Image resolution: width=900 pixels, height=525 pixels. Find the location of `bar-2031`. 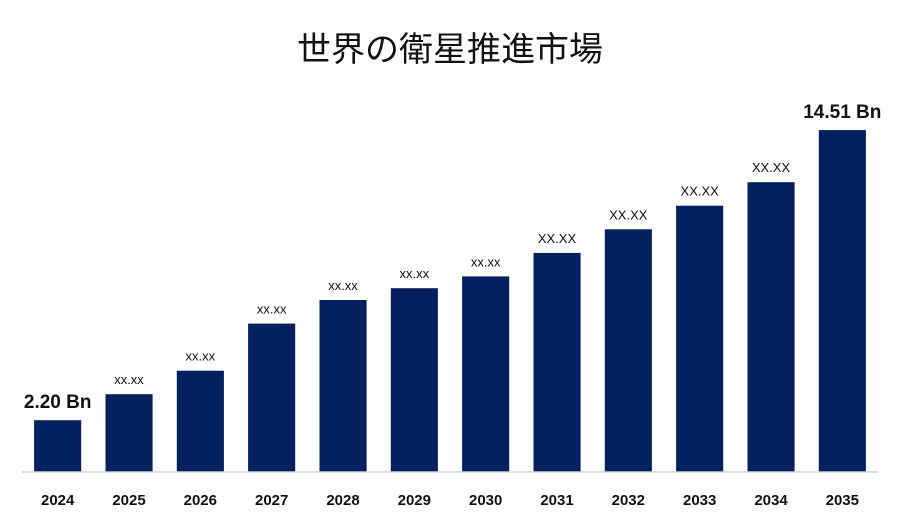

bar-2031 is located at coordinates (557, 362).